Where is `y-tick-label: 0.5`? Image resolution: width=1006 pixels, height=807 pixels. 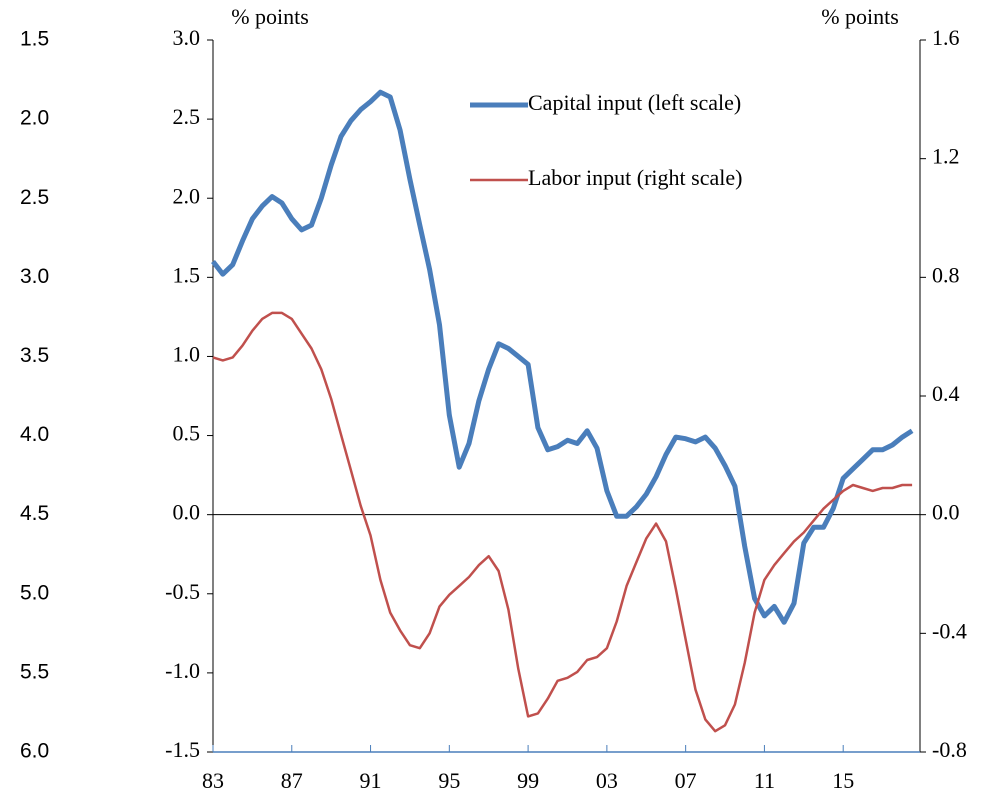 y-tick-label: 0.5 is located at coordinates (187, 433).